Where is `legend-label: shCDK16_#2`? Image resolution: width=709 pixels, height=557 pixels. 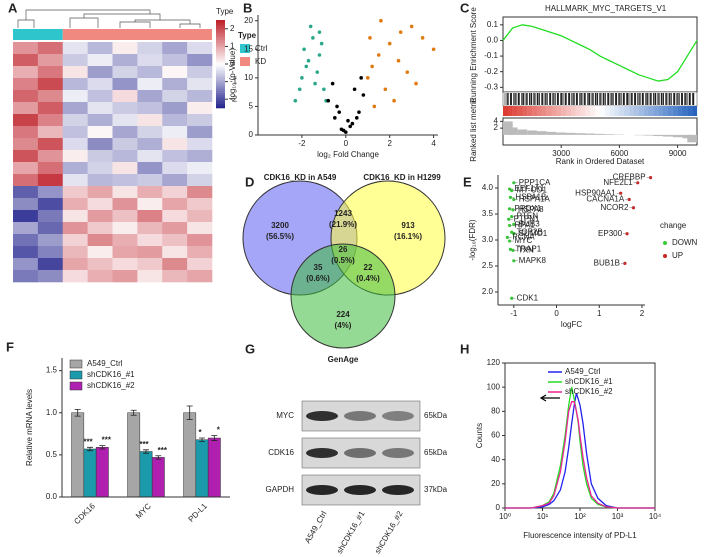
legend-label: shCDK16_#2 is located at coordinates (111, 385).